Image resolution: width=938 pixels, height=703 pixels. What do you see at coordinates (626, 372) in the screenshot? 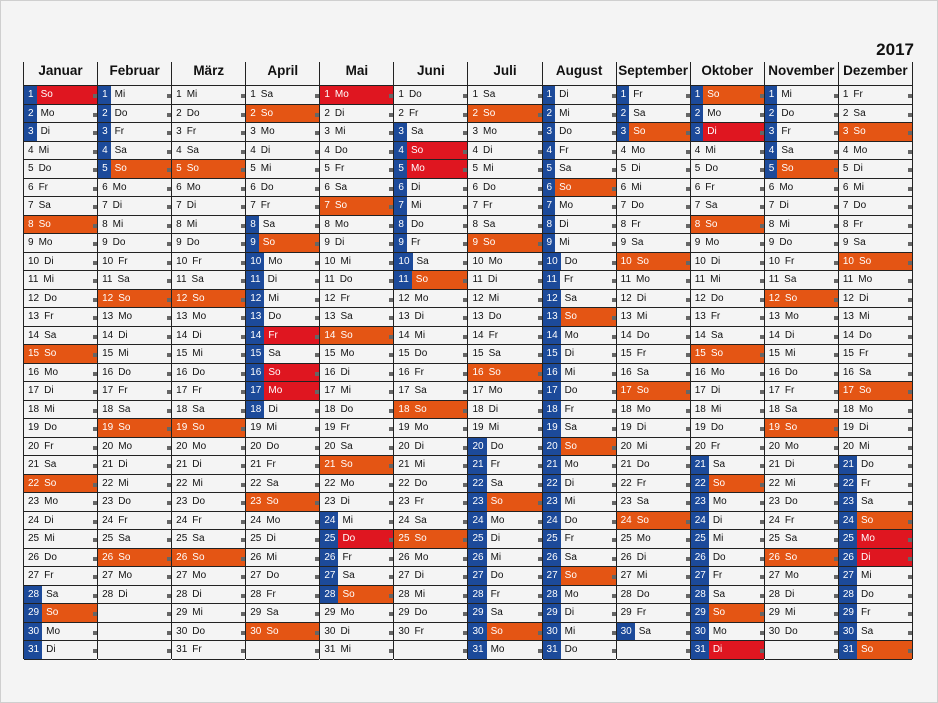
I see `day-number: 16` at bounding box center [626, 372].